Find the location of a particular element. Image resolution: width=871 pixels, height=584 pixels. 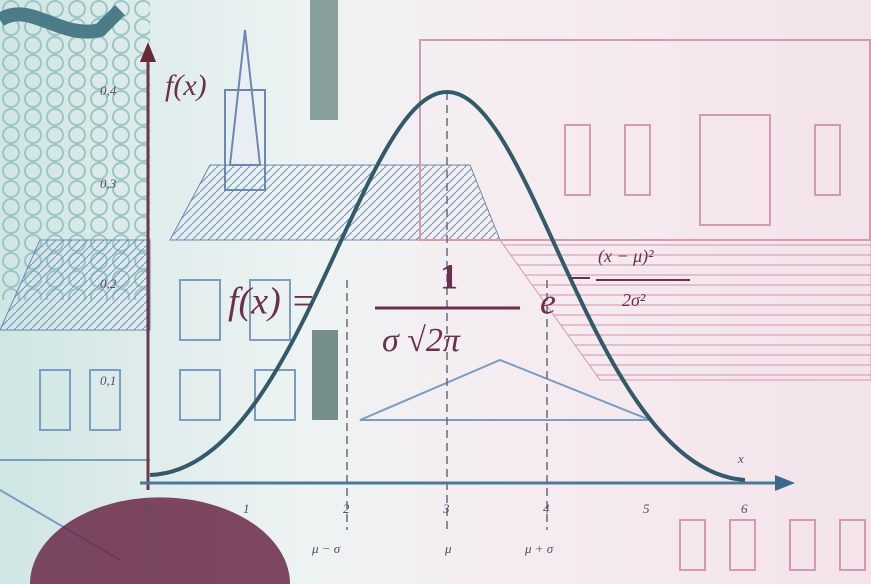

y-tick-label: 0,2 is located at coordinates (108, 283).